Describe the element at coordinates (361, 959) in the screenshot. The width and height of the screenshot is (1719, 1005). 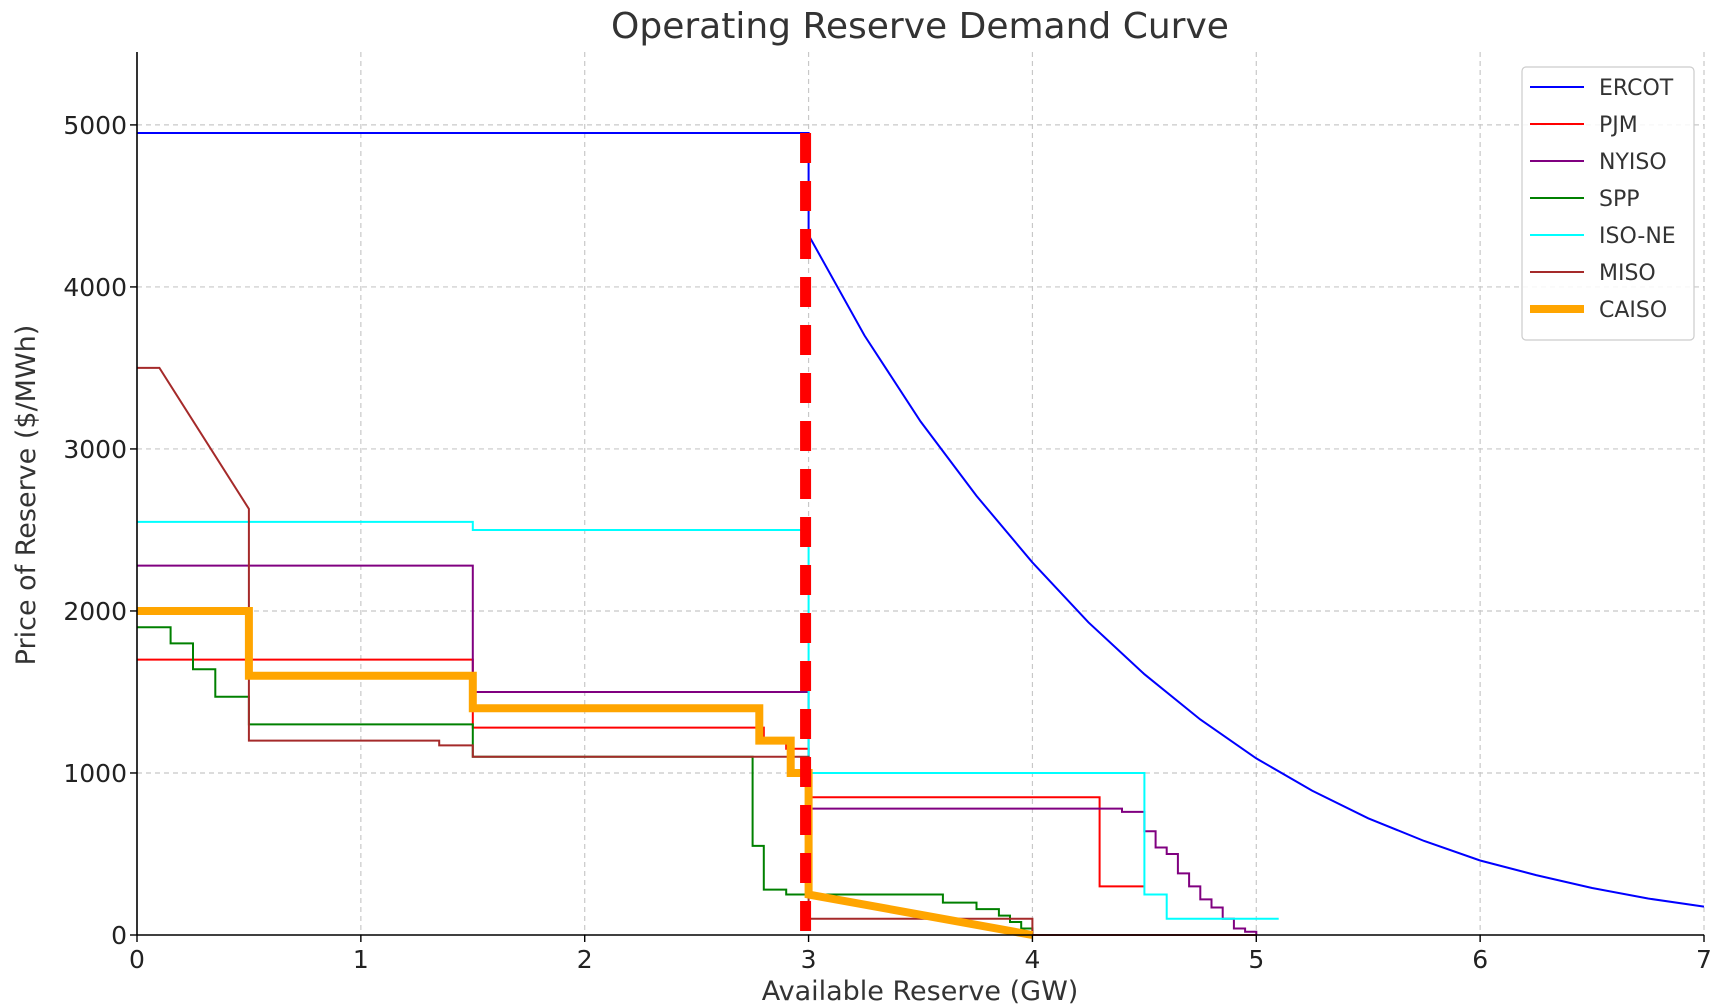
I see `x-tick-label: 1` at that location.